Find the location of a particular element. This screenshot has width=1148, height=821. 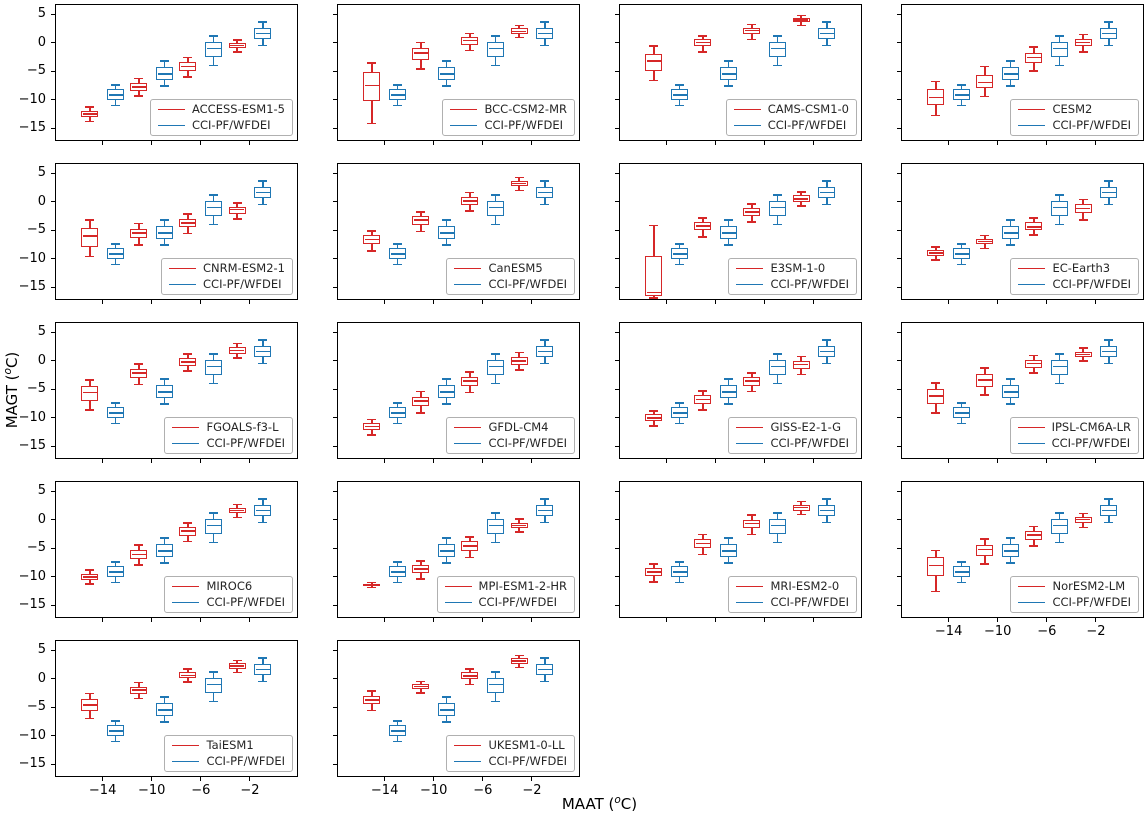

legend: CESM2 CCI-PF/WFDEI is located at coordinates (1074, 117).